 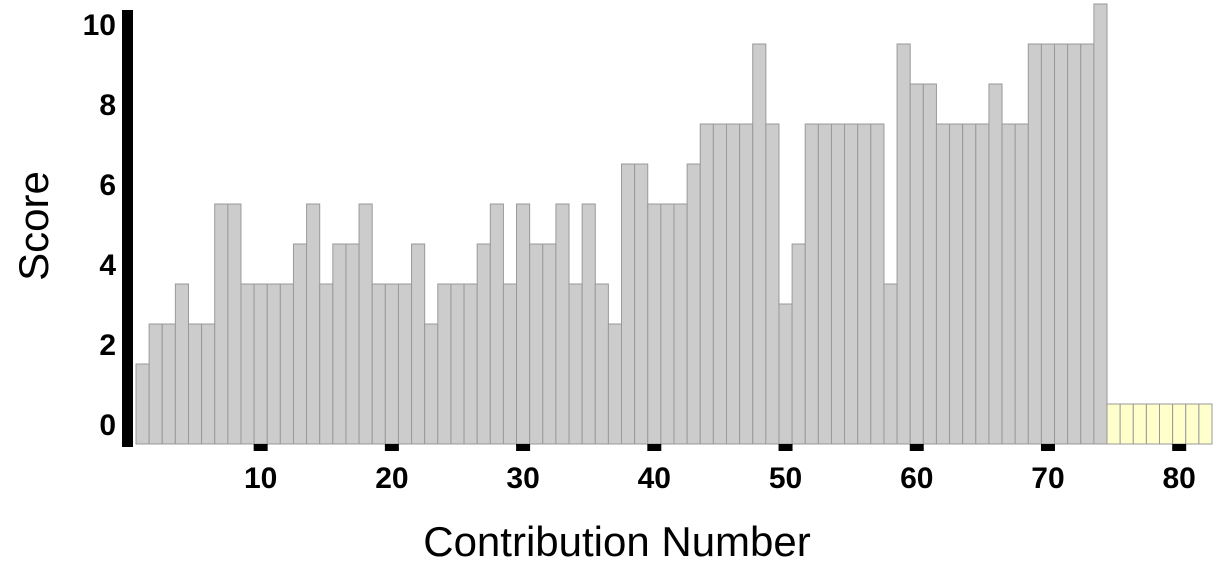 What do you see at coordinates (33, 226) in the screenshot?
I see `y-axis-title: Score` at bounding box center [33, 226].